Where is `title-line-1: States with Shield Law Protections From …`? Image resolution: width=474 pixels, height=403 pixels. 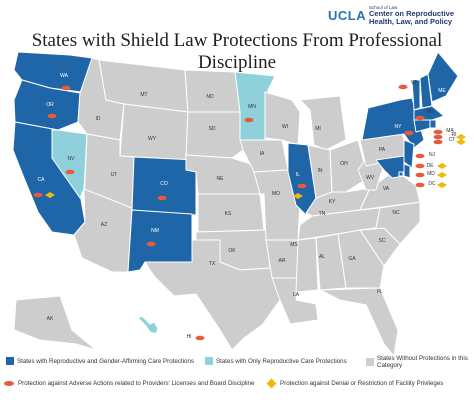
title-line-1: States with Shield Law Protections From … is located at coordinates (237, 40).